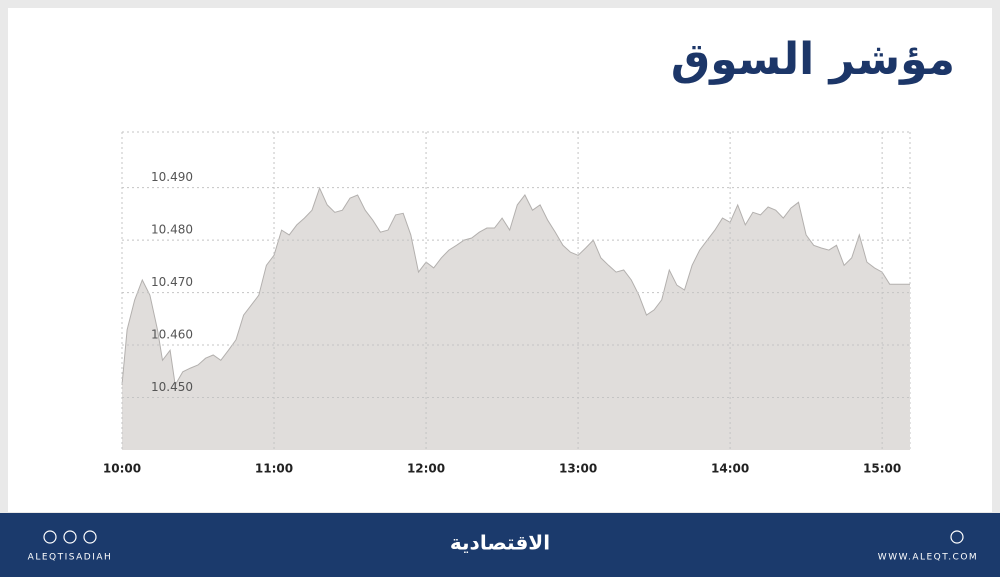 This screenshot has width=1000, height=577. What do you see at coordinates (274, 469) in the screenshot?
I see `x-tick-label: 11:00` at bounding box center [274, 469].